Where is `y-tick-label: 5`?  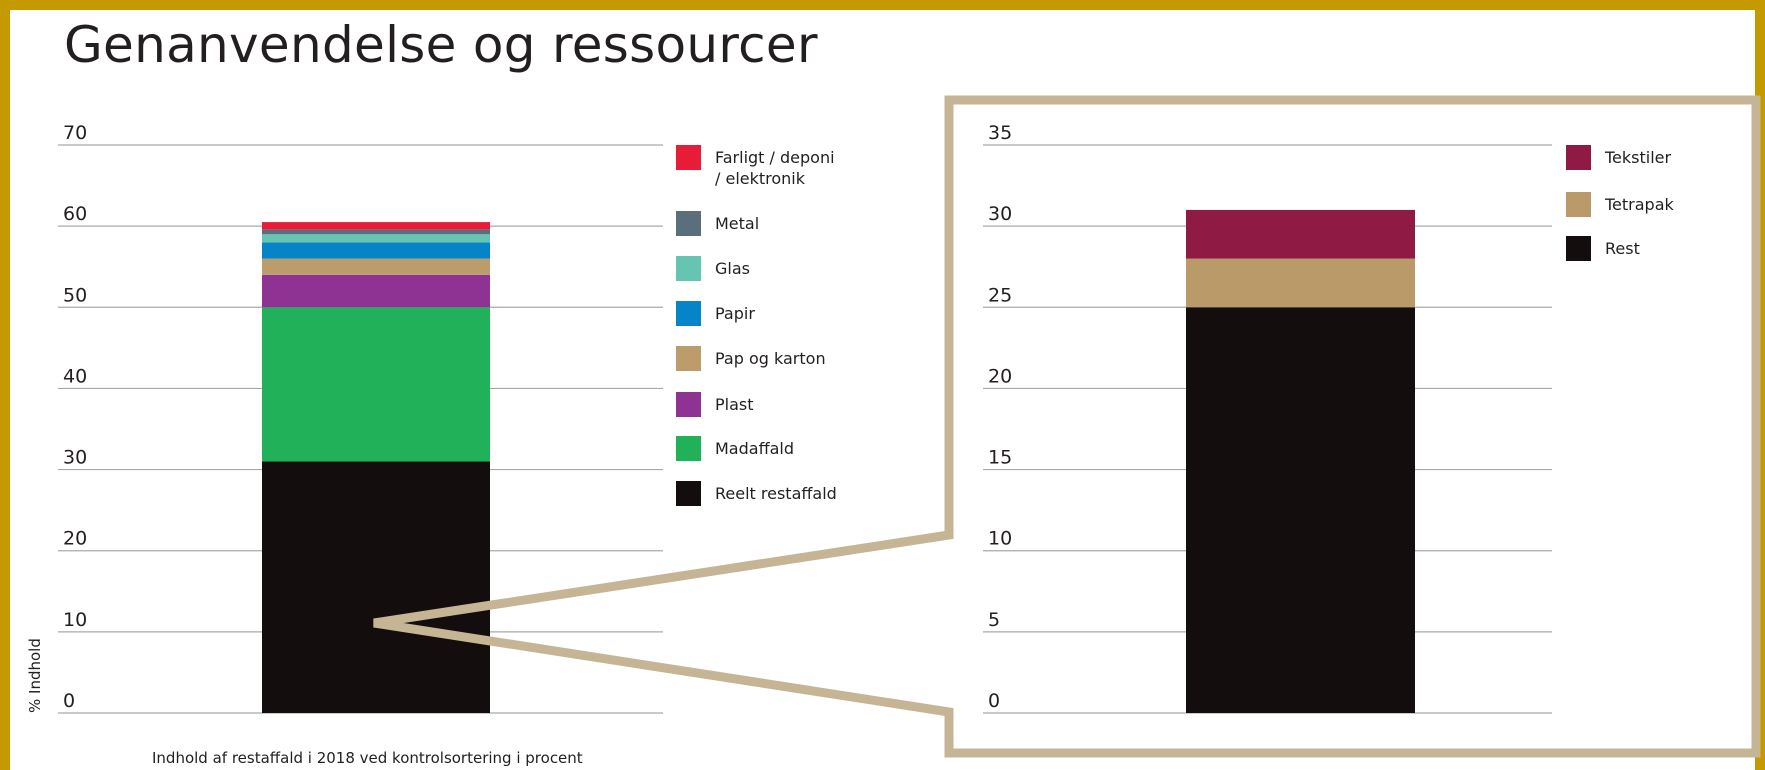 y-tick-label: 5 is located at coordinates (994, 620).